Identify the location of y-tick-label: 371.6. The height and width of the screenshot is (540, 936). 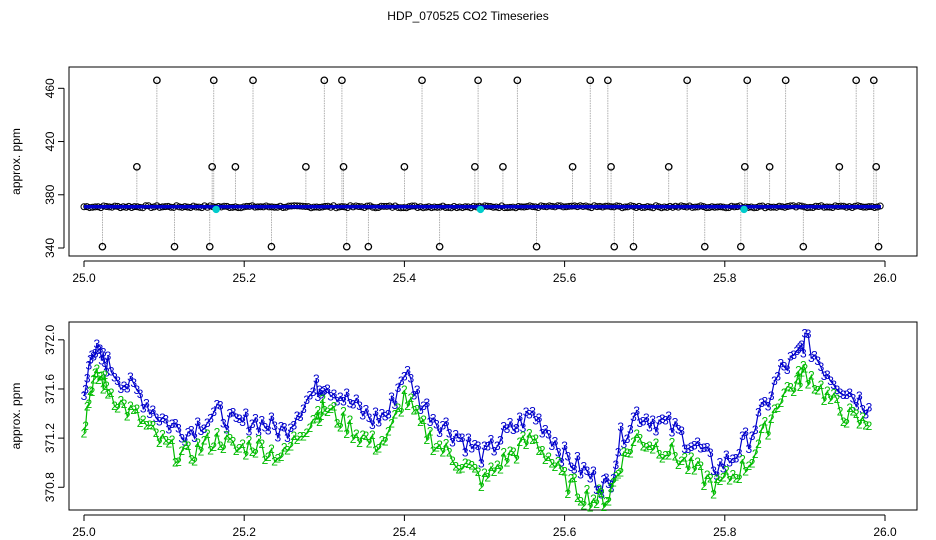
(50, 389).